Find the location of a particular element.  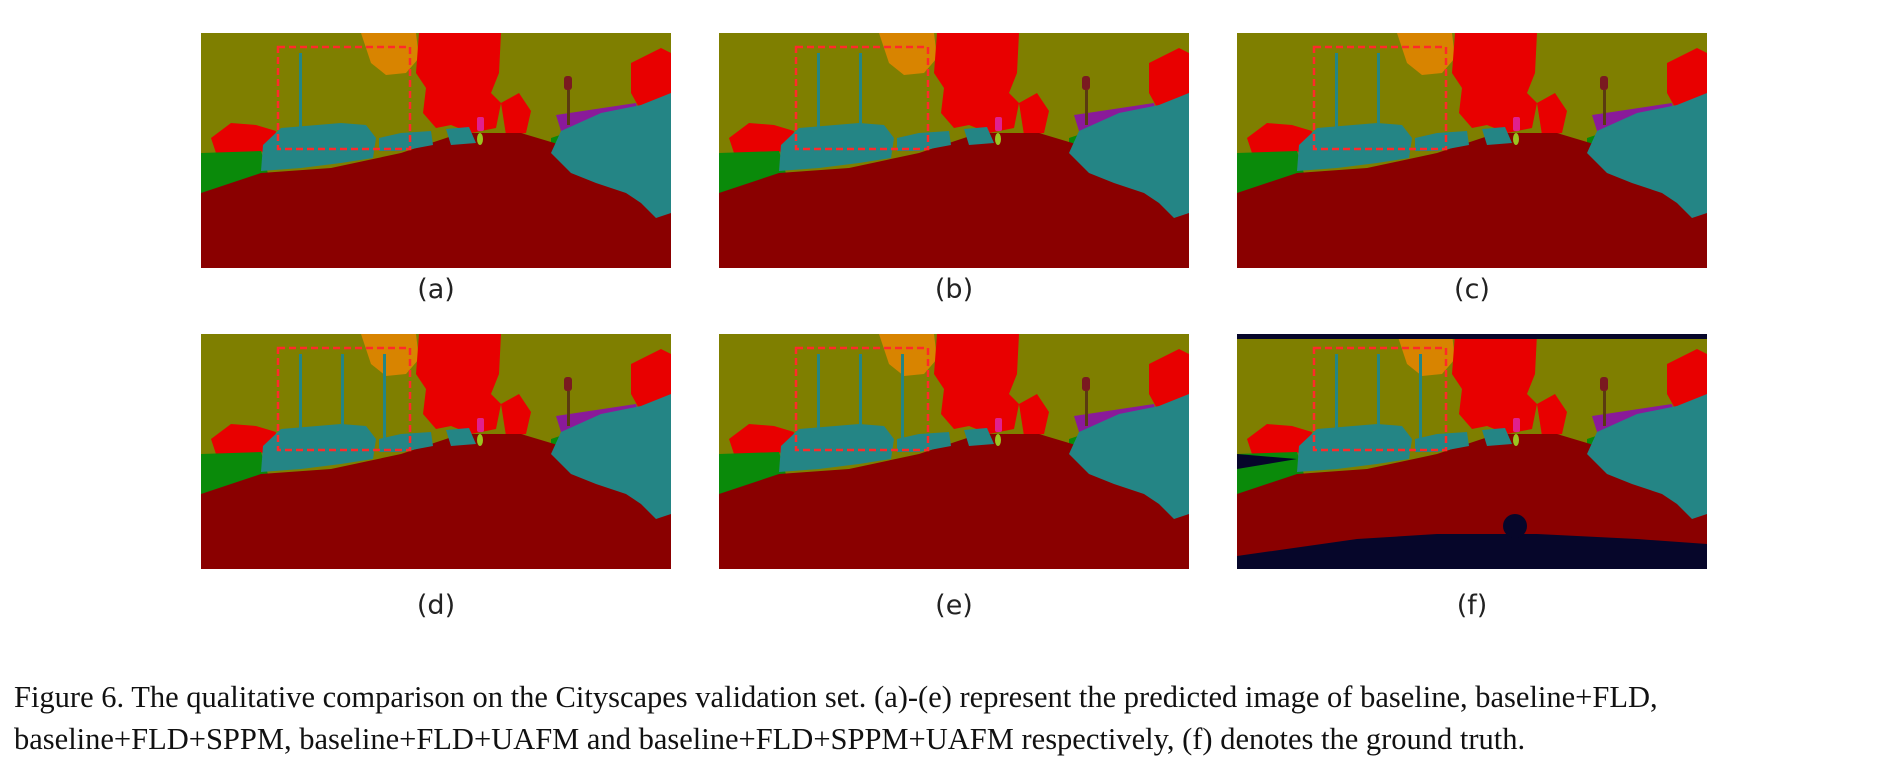

panel-b is located at coordinates (954, 150).